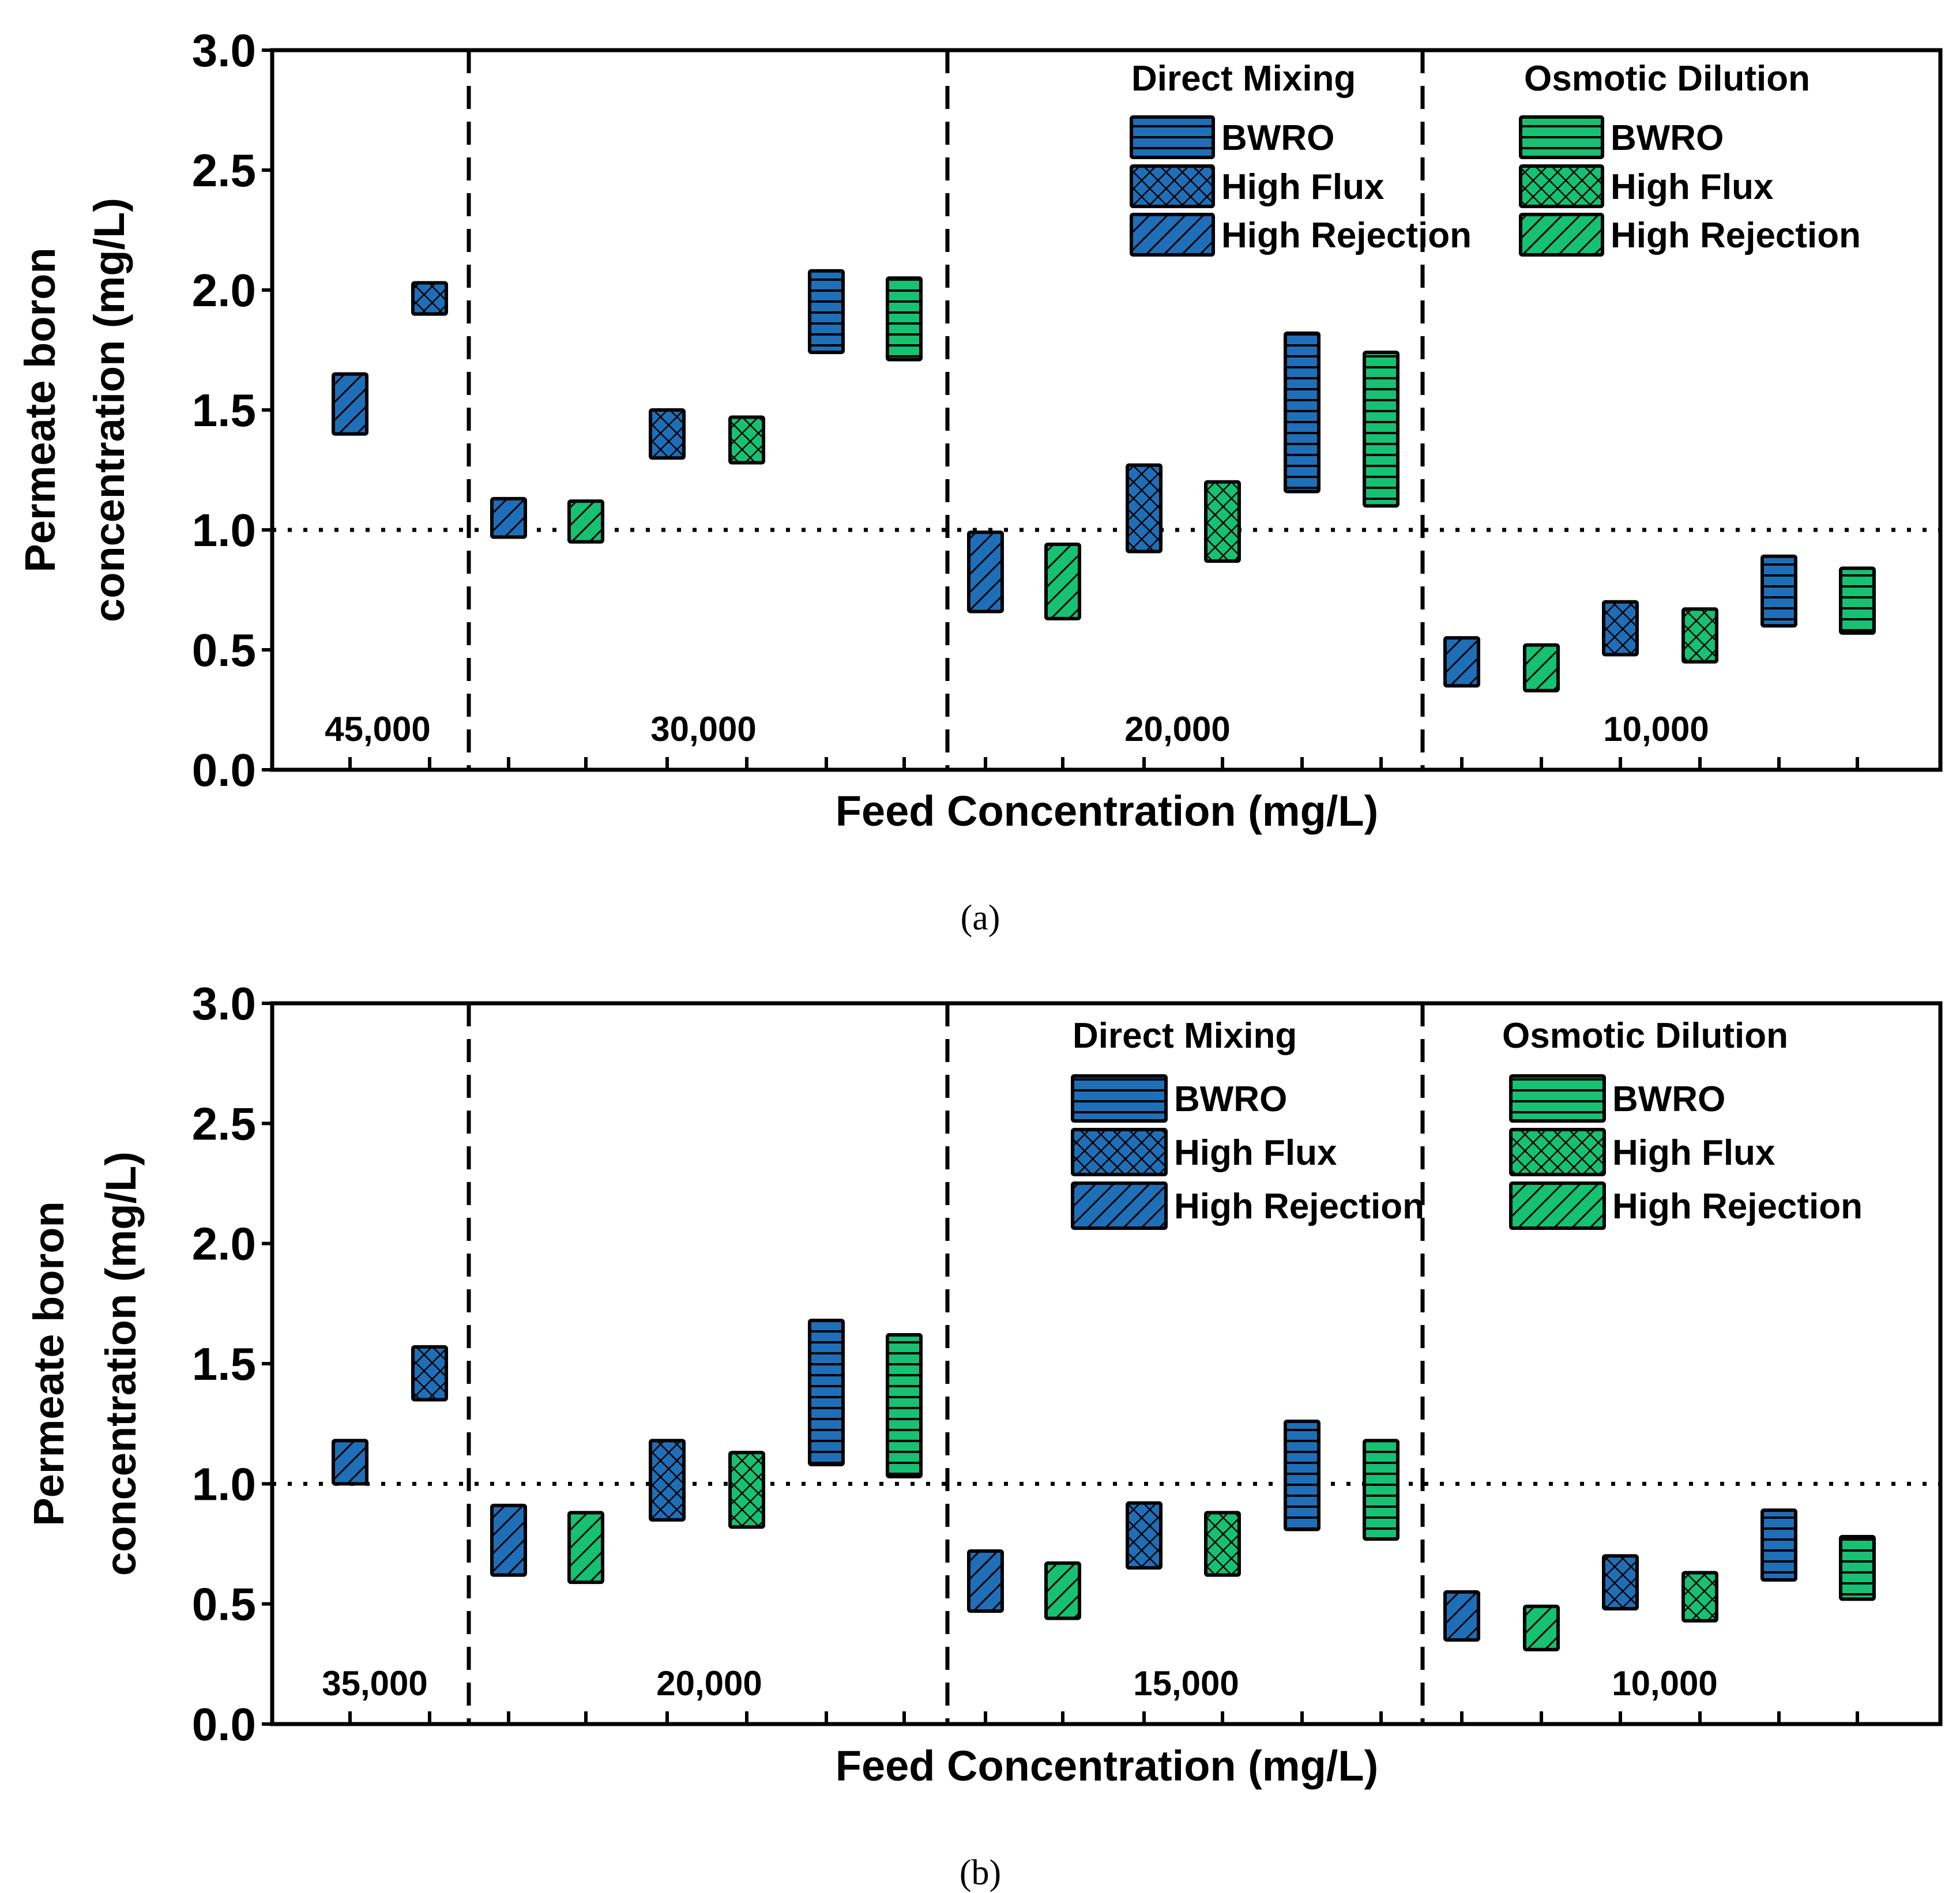 Image resolution: width=1960 pixels, height=1893 pixels. What do you see at coordinates (378, 729) in the screenshot?
I see `group-label: 45,000` at bounding box center [378, 729].